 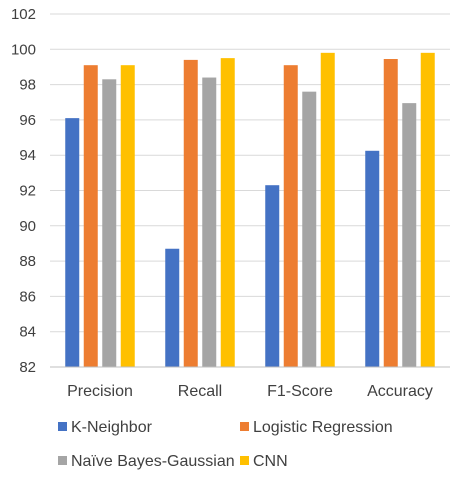 I want to click on y-tick-label: 92, so click(x=27, y=191).